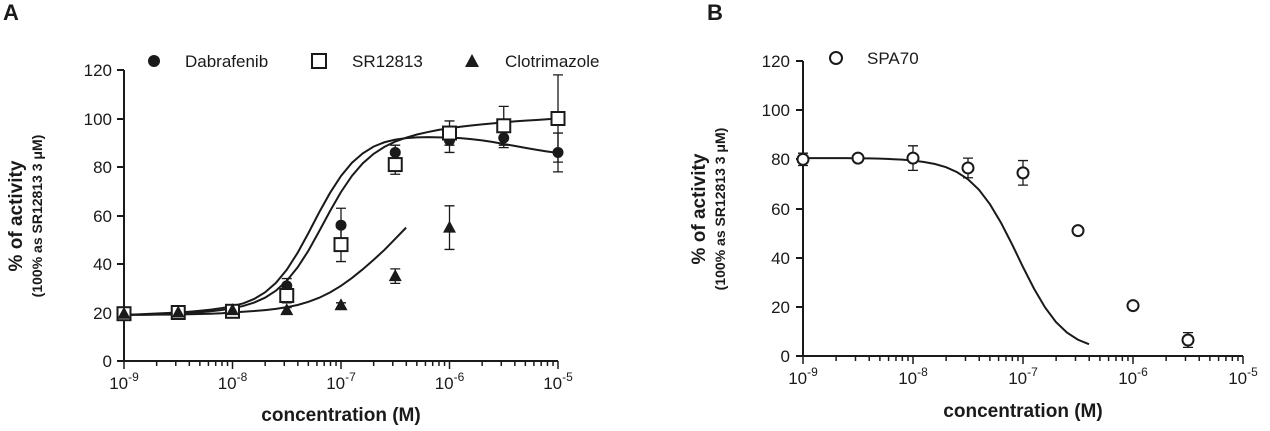 The width and height of the screenshot is (1270, 431). Describe the element at coordinates (893, 58) in the screenshot. I see `legend-label-spa70: SPA70` at that location.